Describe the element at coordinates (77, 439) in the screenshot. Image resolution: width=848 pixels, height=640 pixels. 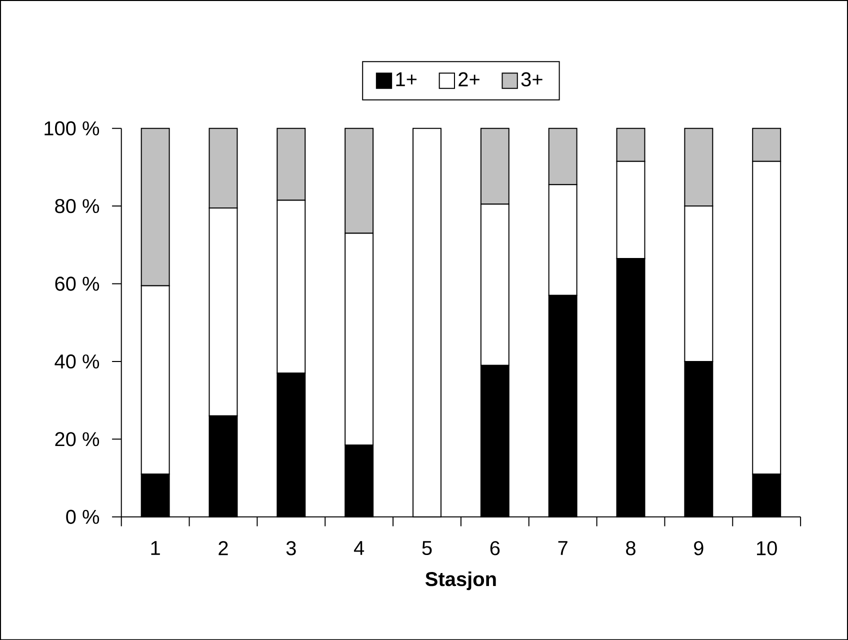
I see `y-tick-label: 20 %` at that location.